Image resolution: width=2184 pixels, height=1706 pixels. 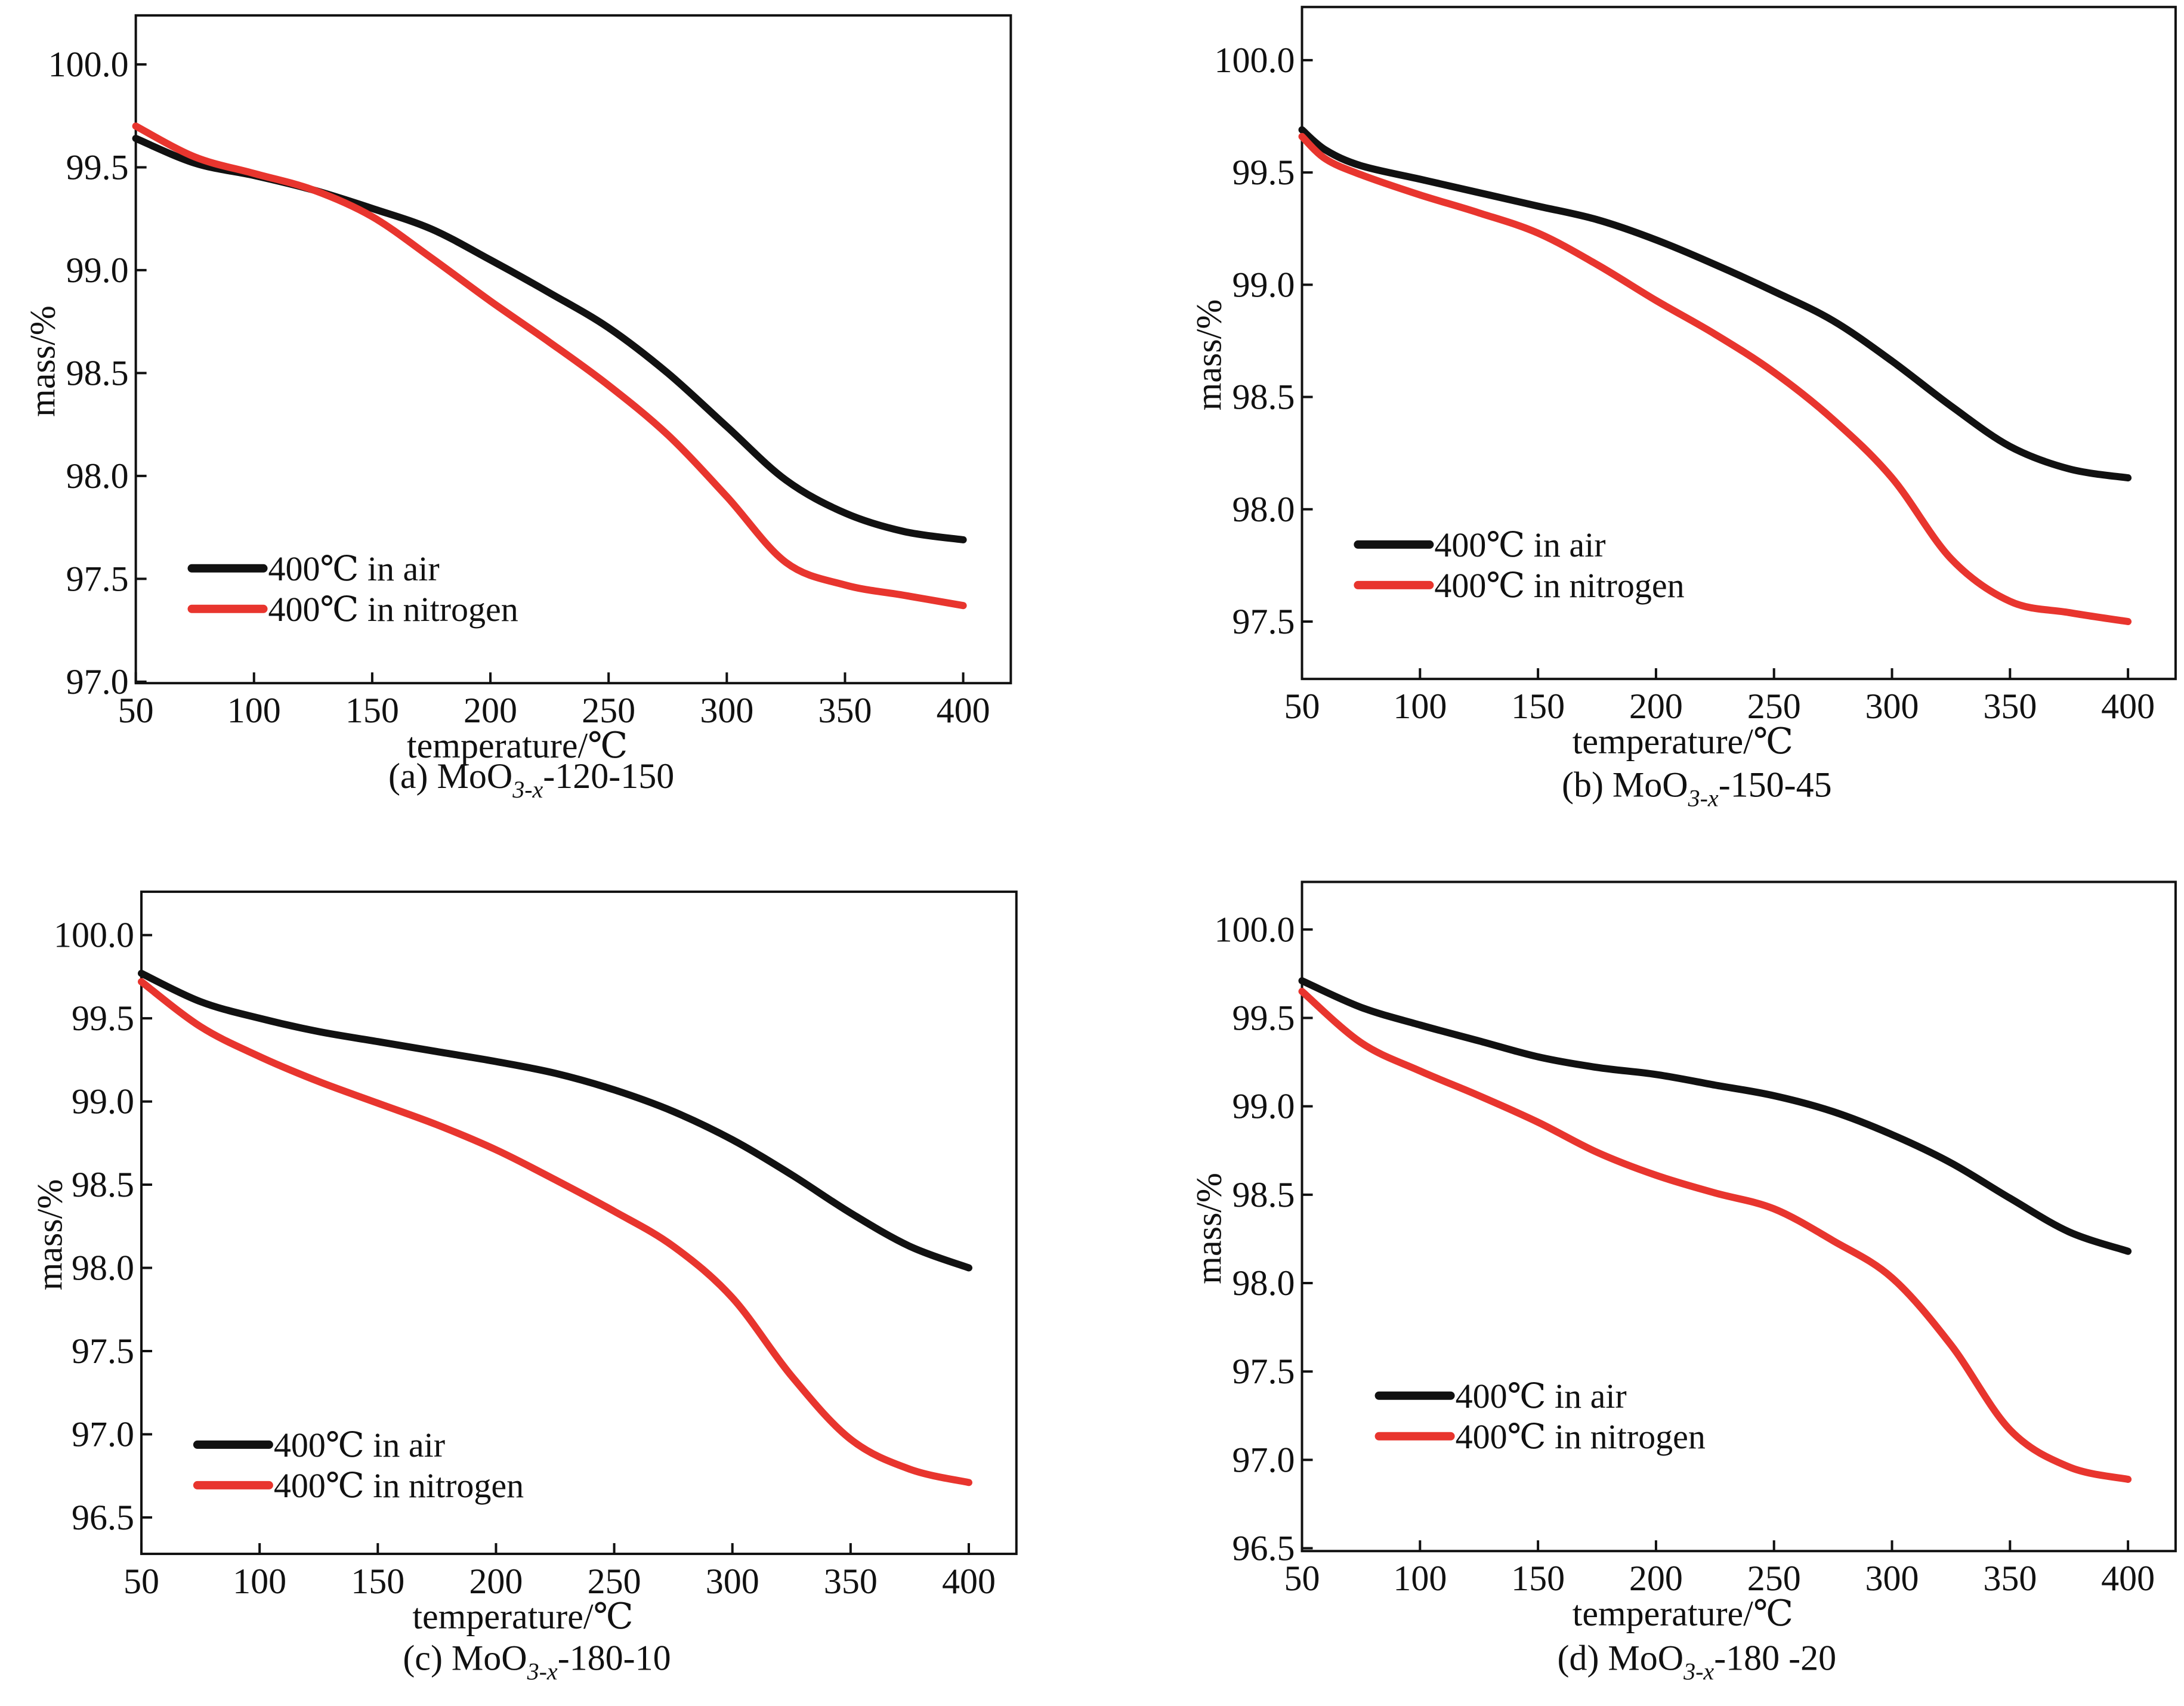 What do you see at coordinates (531, 780) in the screenshot?
I see `panel-caption: (a) MoO3-x-120-150` at bounding box center [531, 780].